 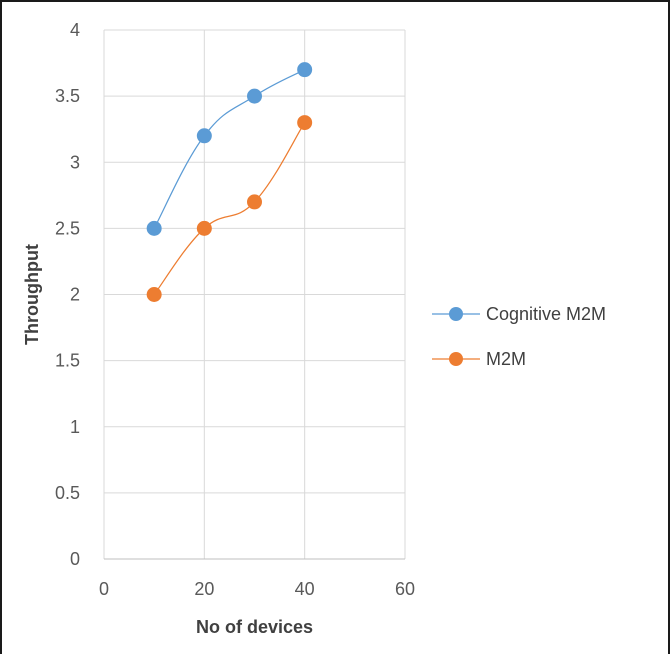 What do you see at coordinates (75, 295) in the screenshot?
I see `y-tick-label: 2` at bounding box center [75, 295].